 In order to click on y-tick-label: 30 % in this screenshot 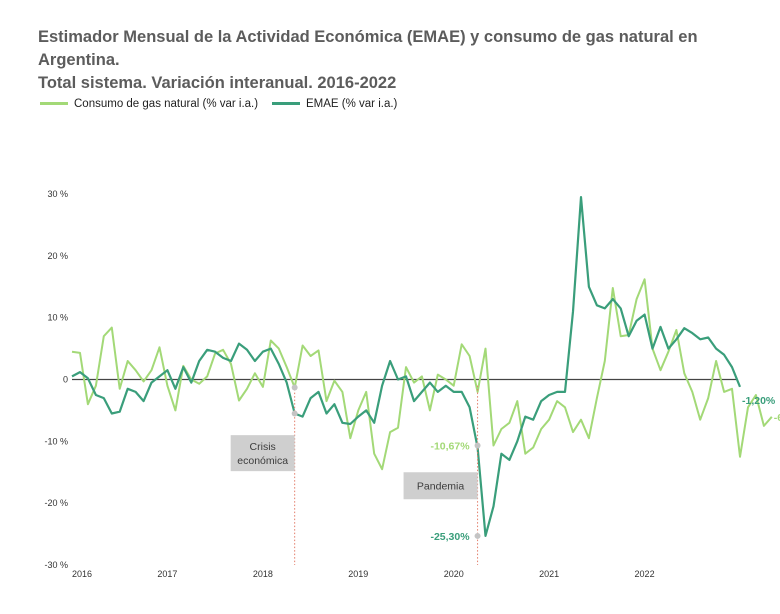, I will do `click(57, 194)`.